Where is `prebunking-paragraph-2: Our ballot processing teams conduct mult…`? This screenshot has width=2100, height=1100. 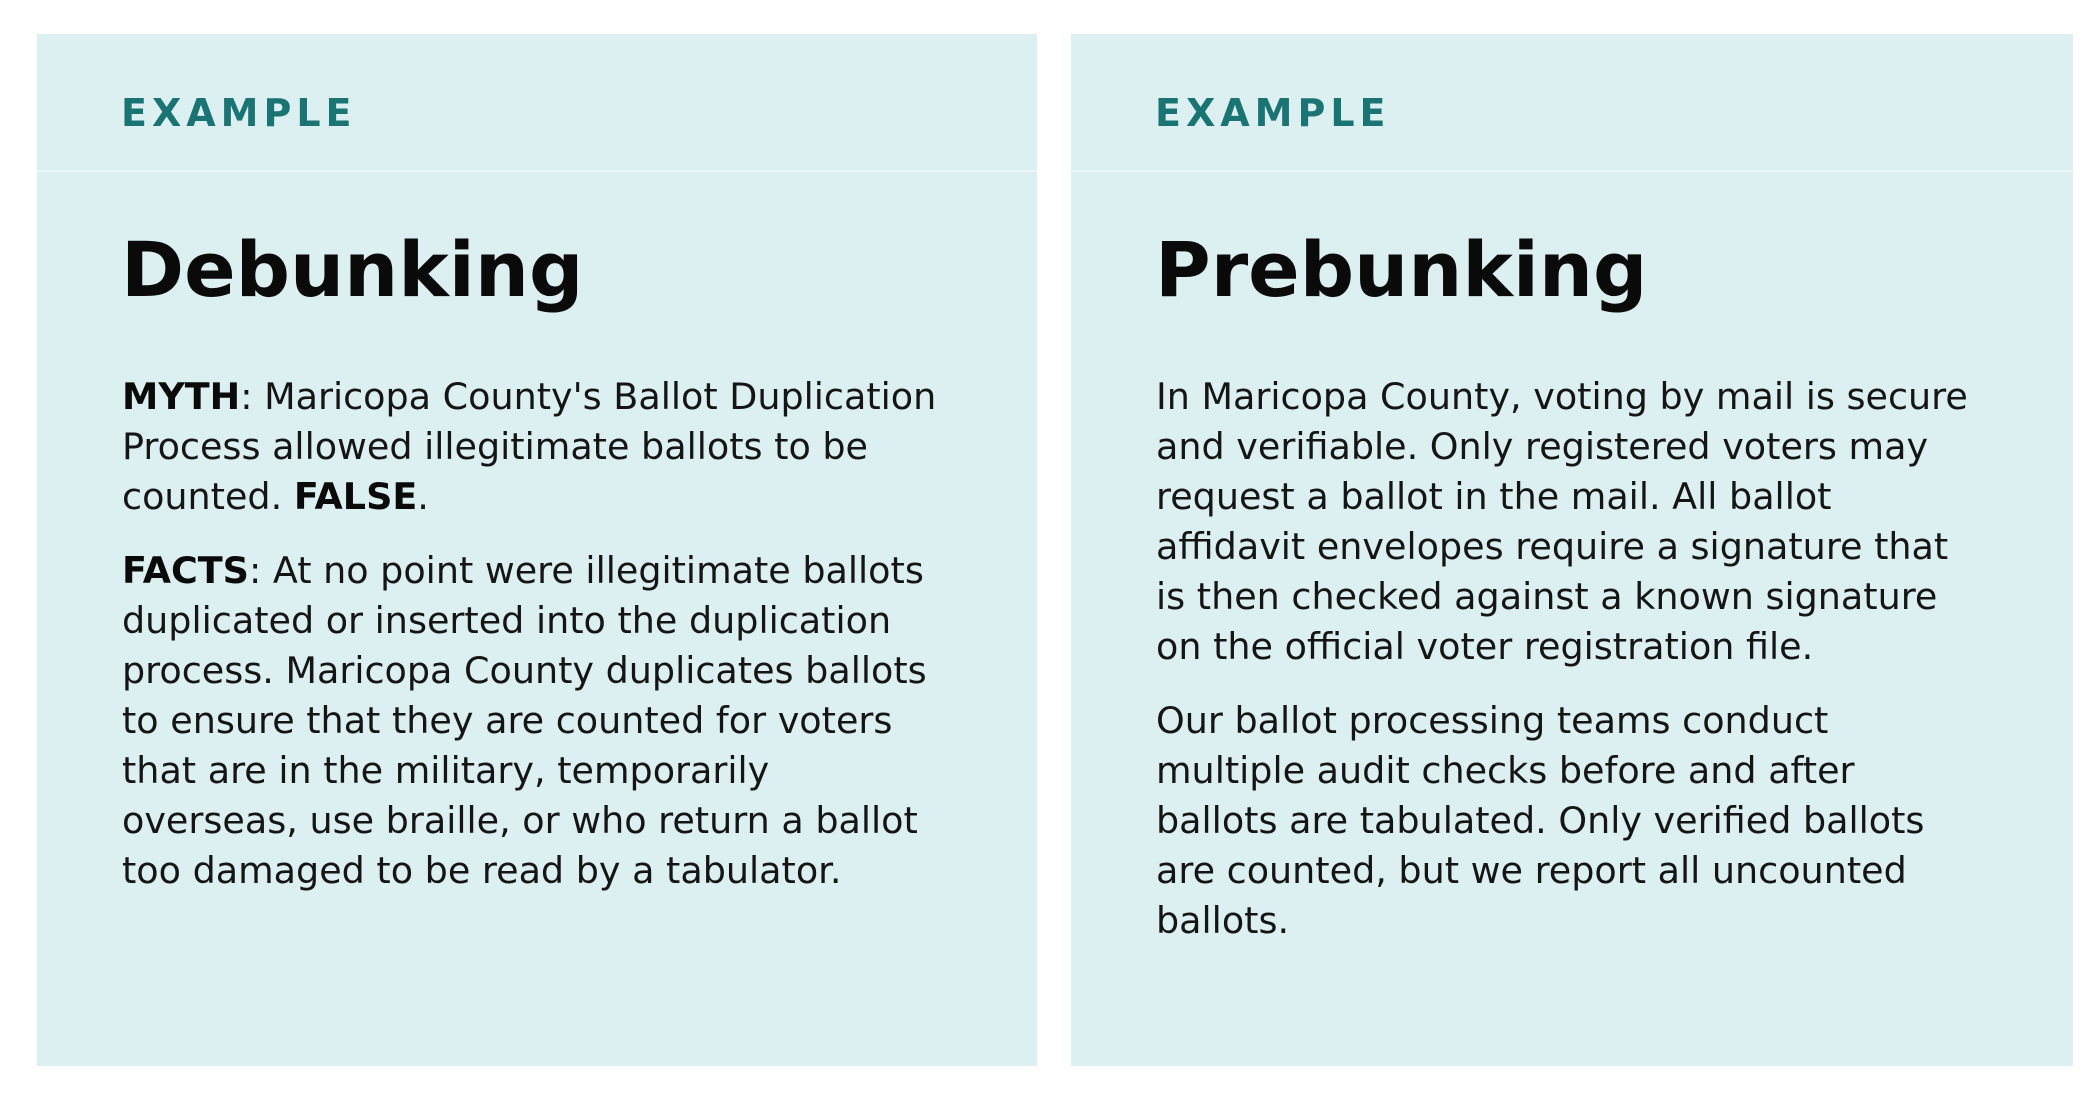
prebunking-paragraph-2: Our ballot processing teams conduct mult… is located at coordinates (1540, 820).